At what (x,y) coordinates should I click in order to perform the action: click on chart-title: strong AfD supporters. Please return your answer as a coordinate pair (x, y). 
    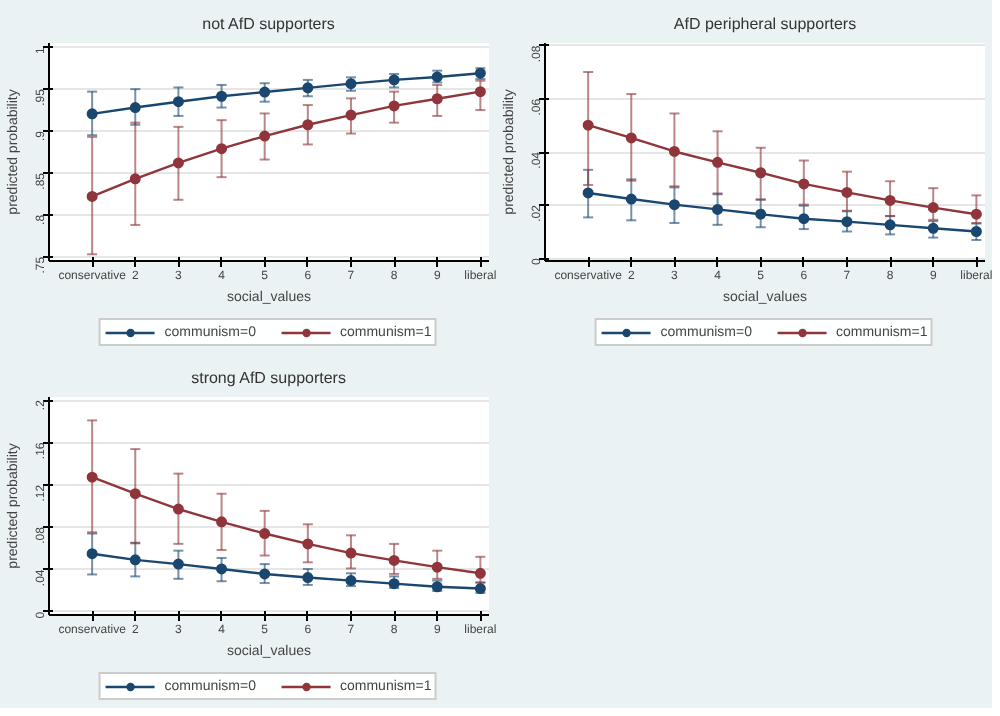
    Looking at the image, I should click on (268, 378).